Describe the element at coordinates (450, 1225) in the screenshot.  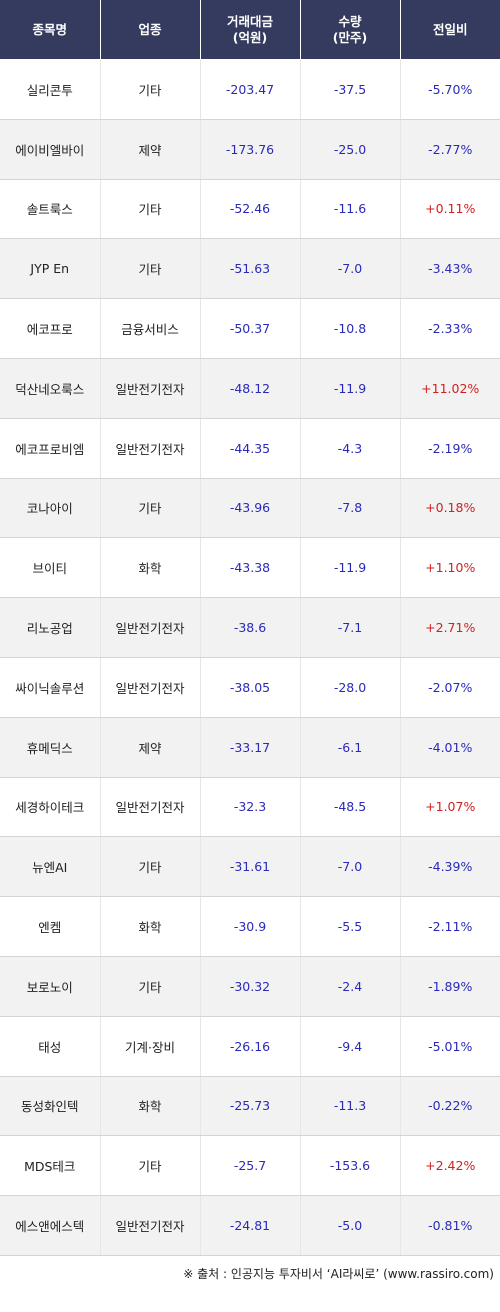
I see `change-cell: -0.81%` at that location.